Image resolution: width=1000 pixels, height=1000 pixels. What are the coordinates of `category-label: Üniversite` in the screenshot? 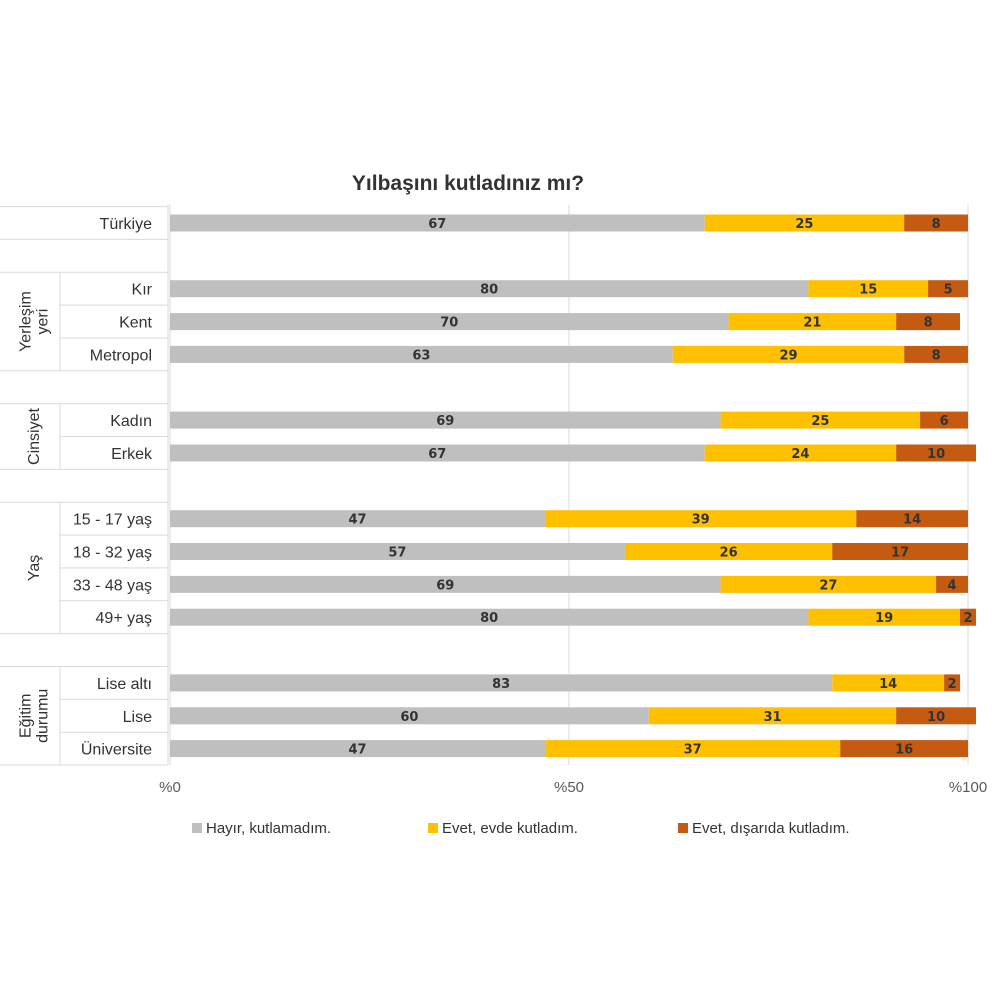 It's located at (116, 750).